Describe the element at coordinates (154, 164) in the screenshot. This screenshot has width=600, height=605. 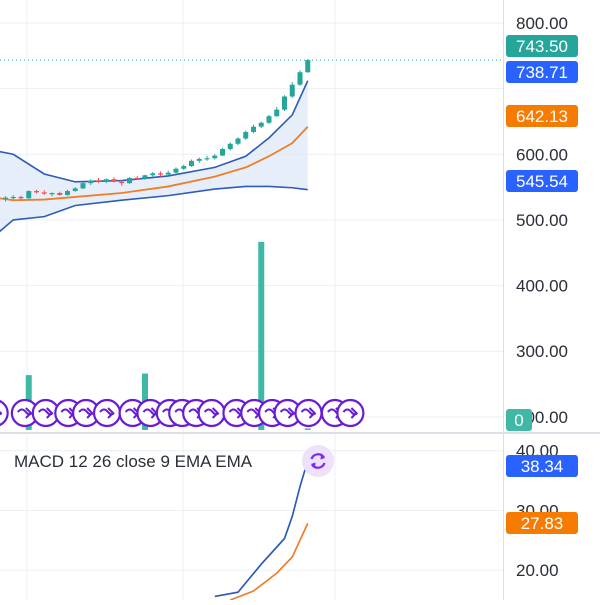
I see `ema-line` at that location.